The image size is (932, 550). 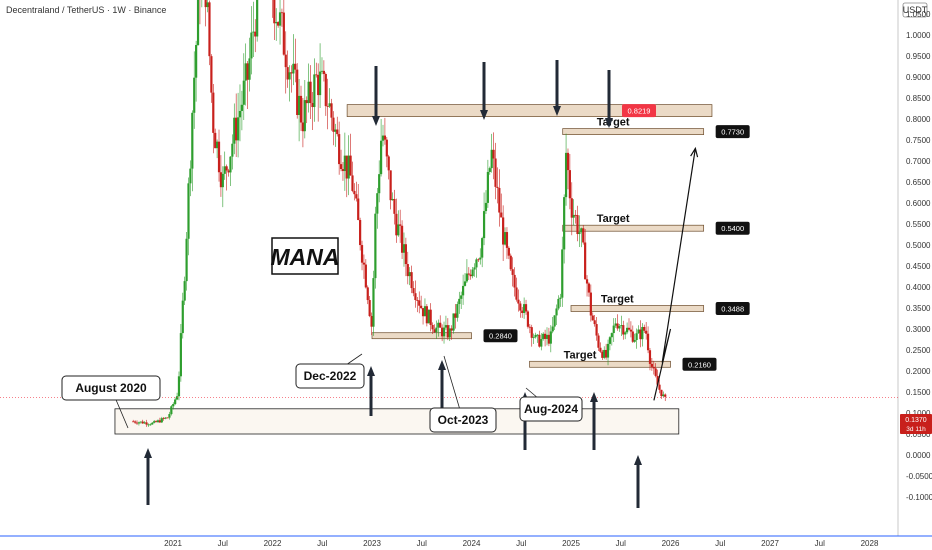 What do you see at coordinates (918, 224) in the screenshot?
I see `price-tick-label: 0.5500` at bounding box center [918, 224].